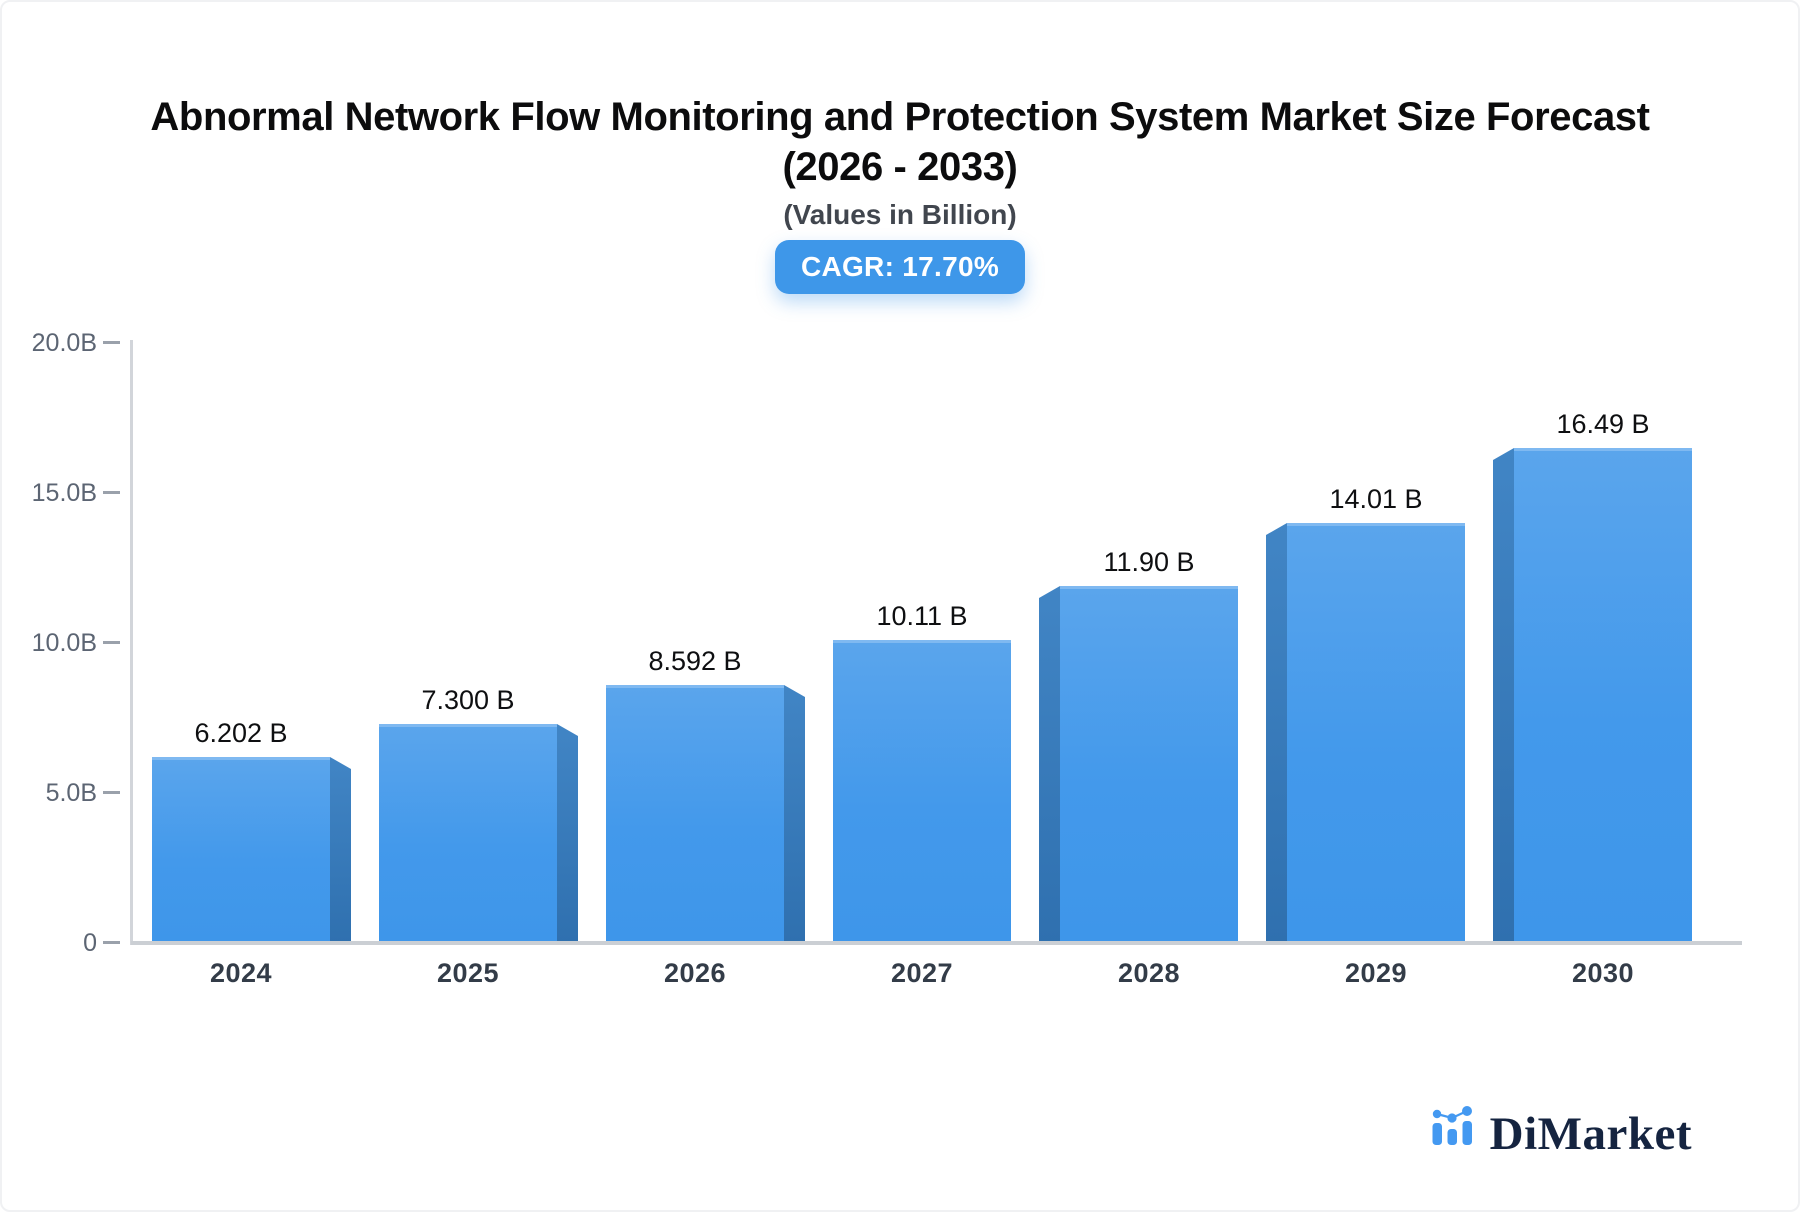  What do you see at coordinates (922, 973) in the screenshot?
I see `x-tick-label: 2027` at bounding box center [922, 973].